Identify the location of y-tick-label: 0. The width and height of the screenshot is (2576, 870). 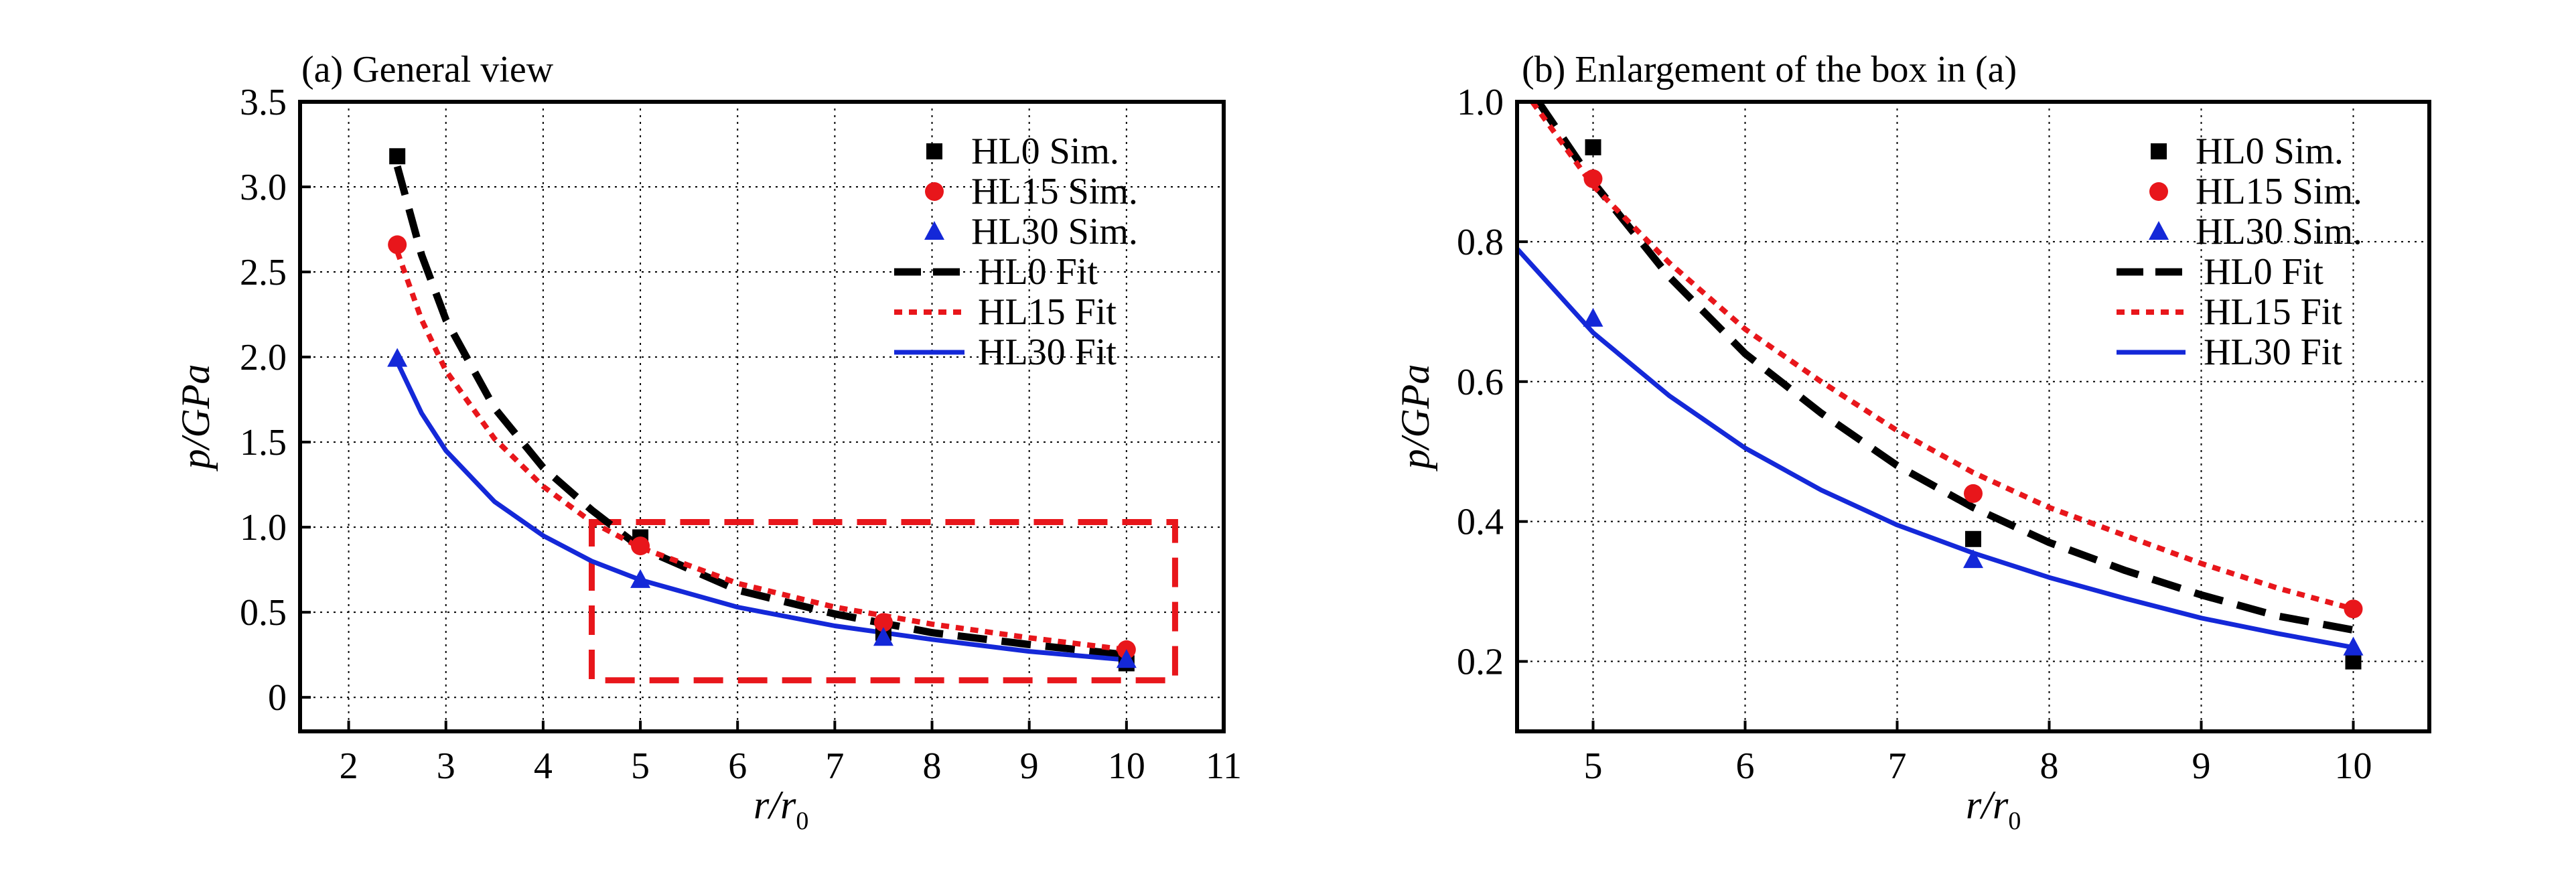
(277, 698).